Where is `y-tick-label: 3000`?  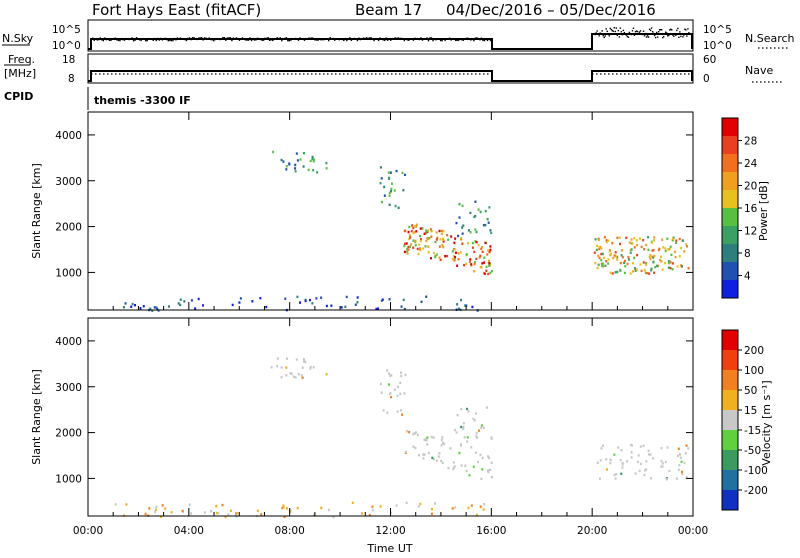 y-tick-label: 3000 is located at coordinates (68, 182).